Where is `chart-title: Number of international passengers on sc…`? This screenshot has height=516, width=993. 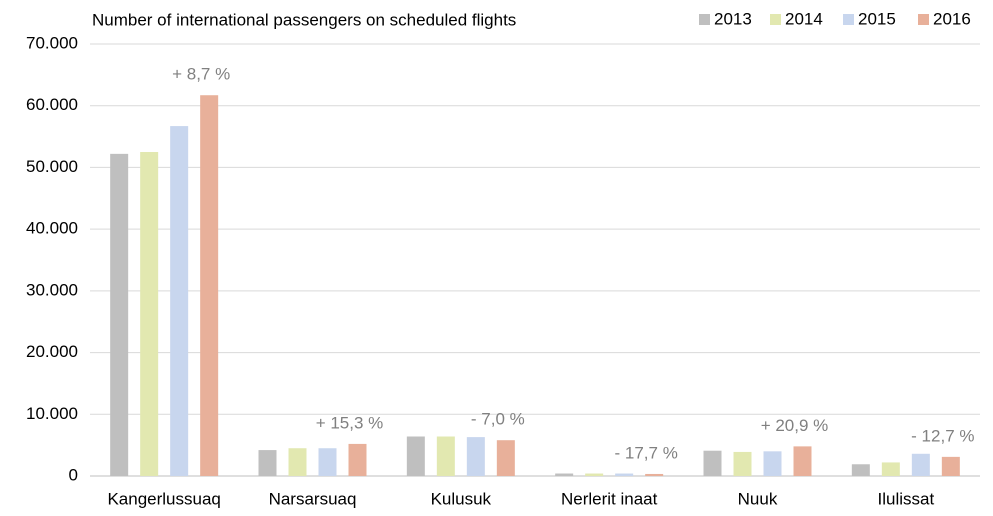 chart-title: Number of international passengers on sc… is located at coordinates (304, 19).